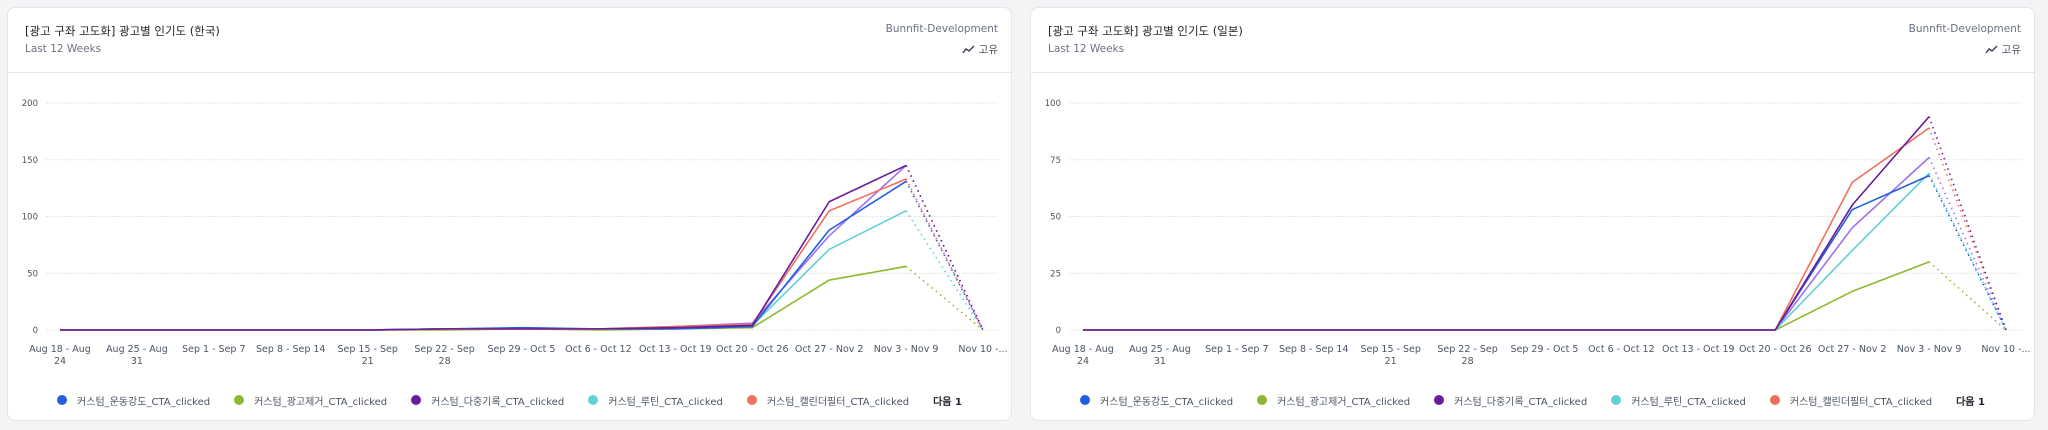 The width and height of the screenshot is (2048, 430). Describe the element at coordinates (137, 361) in the screenshot. I see `x-tick-label-line: 31` at that location.